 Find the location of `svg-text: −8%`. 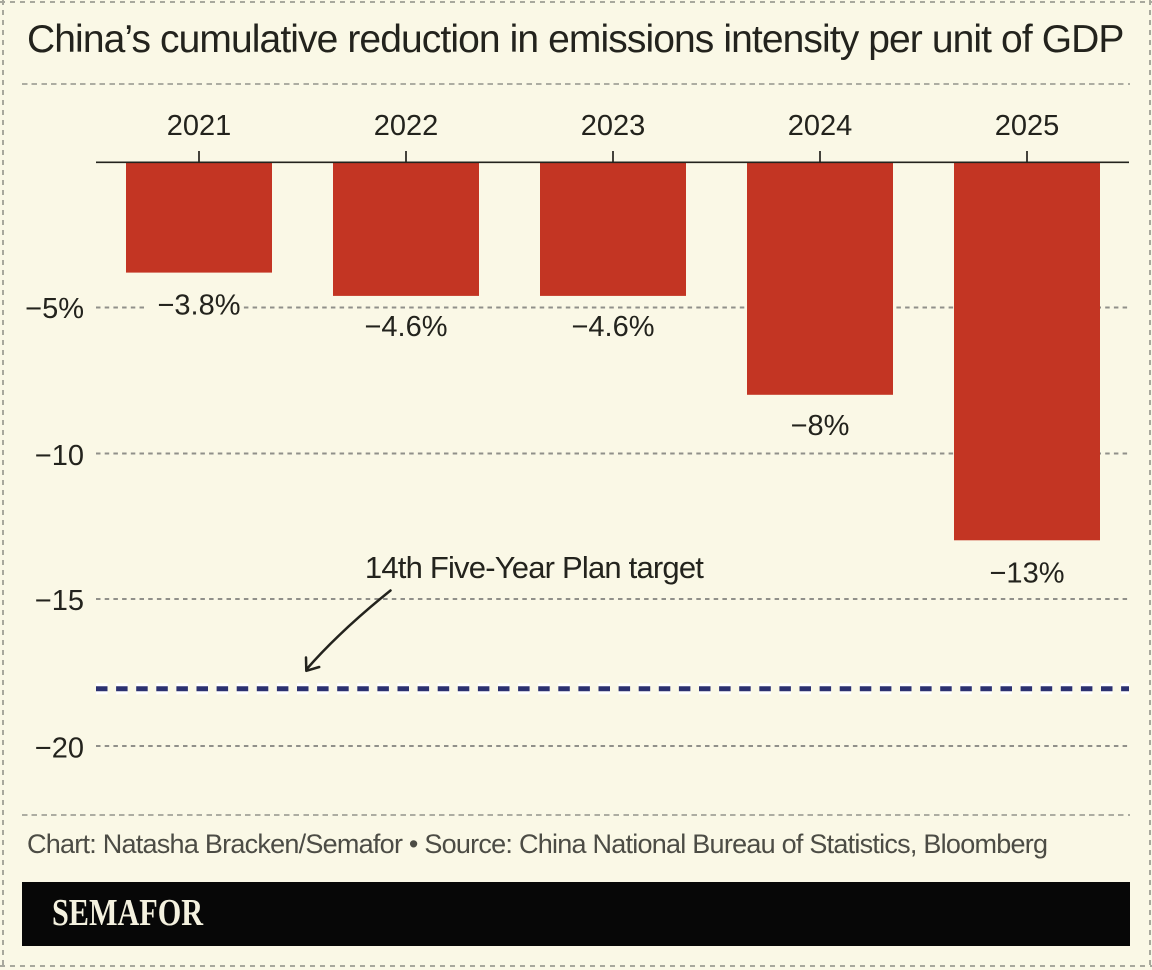

svg-text: −8% is located at coordinates (820, 426).